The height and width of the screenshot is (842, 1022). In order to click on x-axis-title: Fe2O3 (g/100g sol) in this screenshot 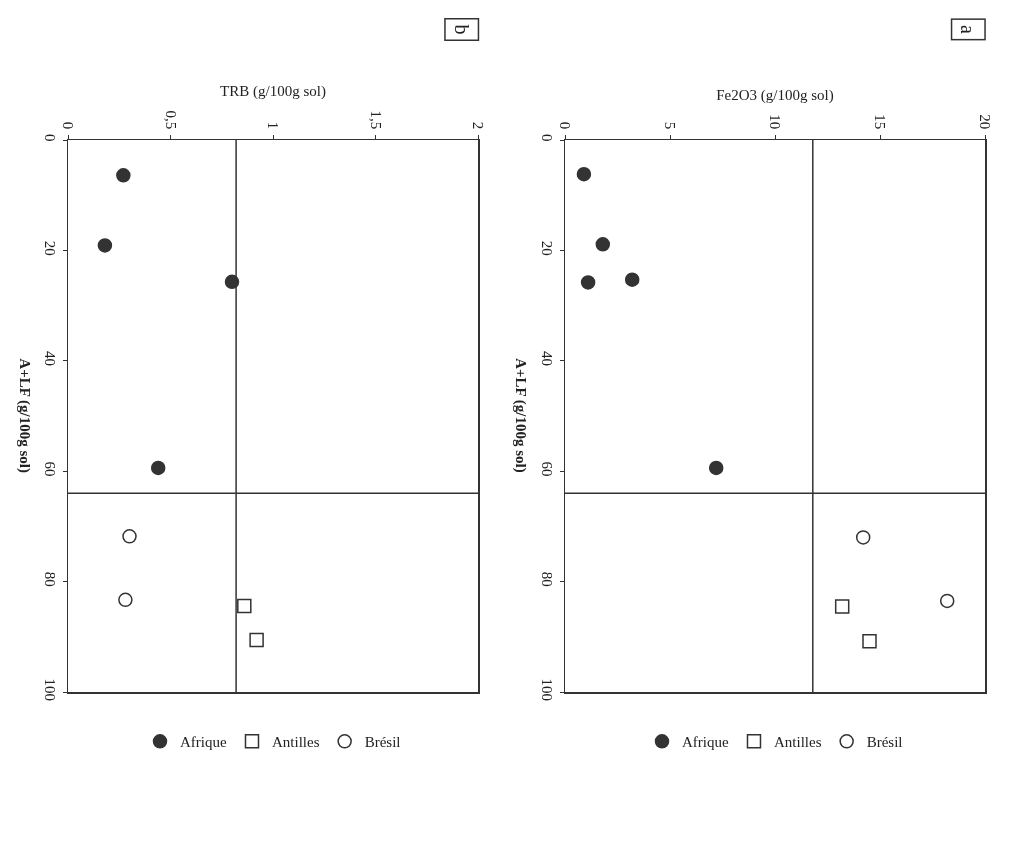, I will do `click(775, 95)`.